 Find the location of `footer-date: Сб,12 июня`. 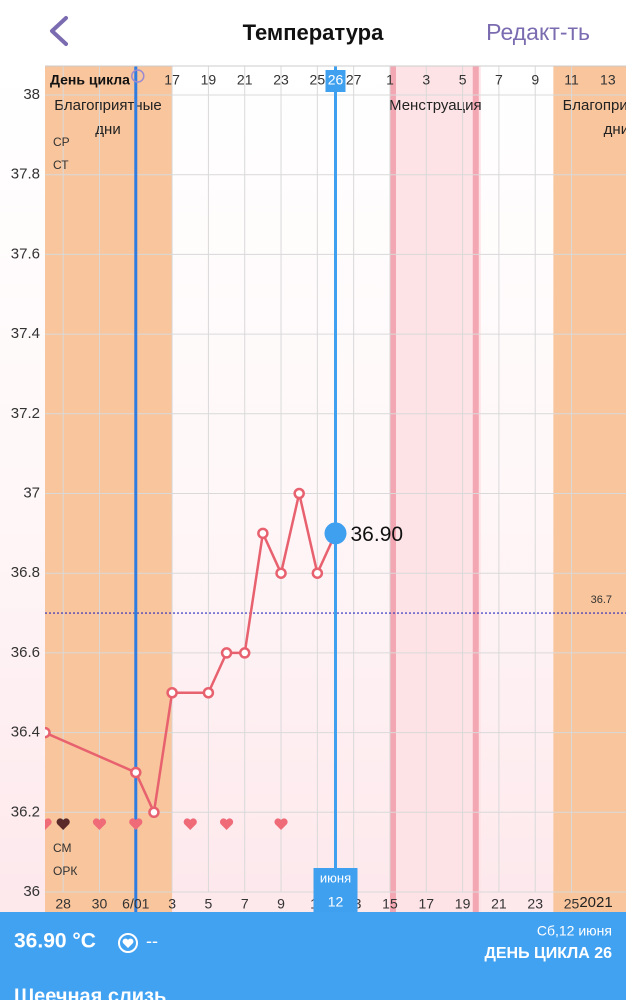

footer-date: Сб,12 июня is located at coordinates (574, 931).